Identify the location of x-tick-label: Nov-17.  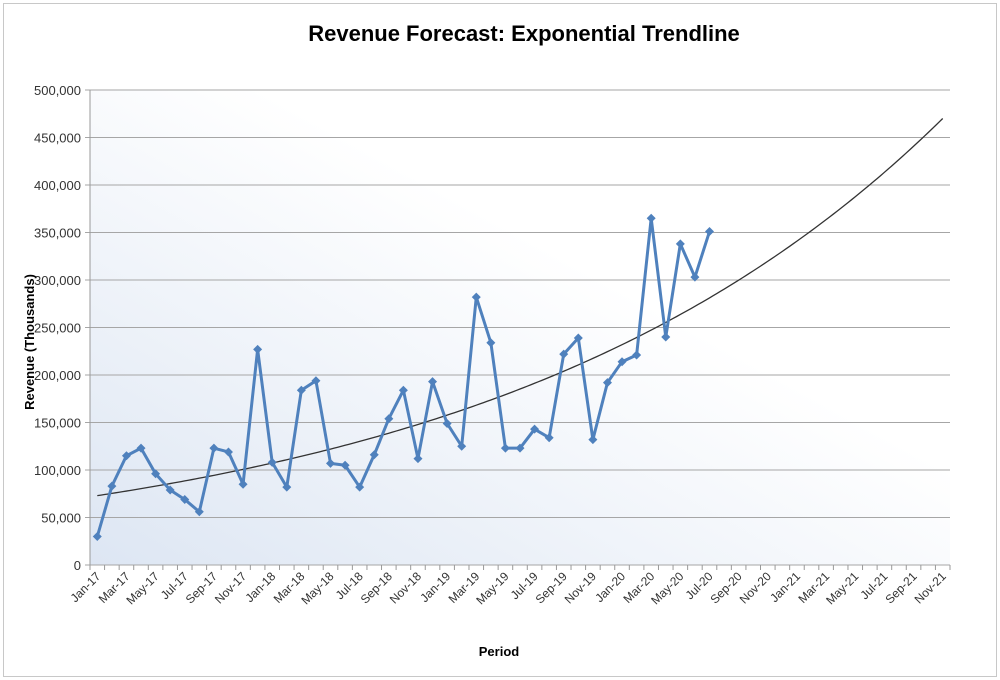
(230, 587).